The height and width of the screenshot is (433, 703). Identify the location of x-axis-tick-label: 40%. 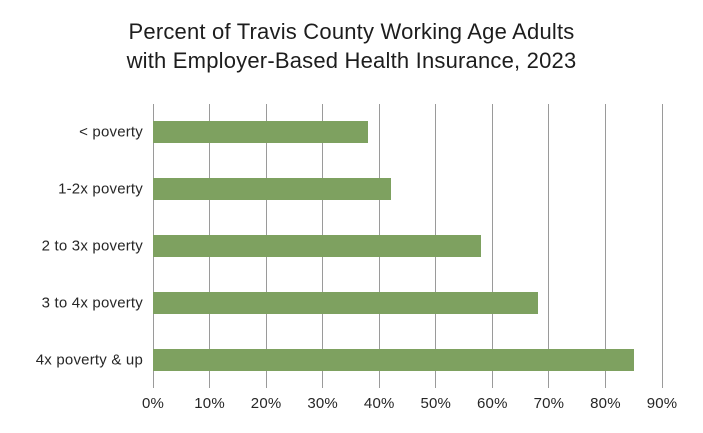
(379, 403).